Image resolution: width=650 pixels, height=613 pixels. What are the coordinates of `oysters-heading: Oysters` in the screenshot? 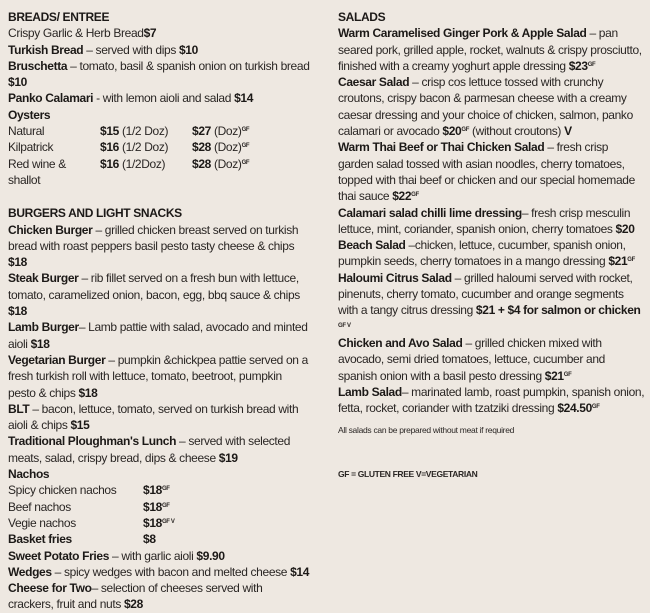 It's located at (29, 114).